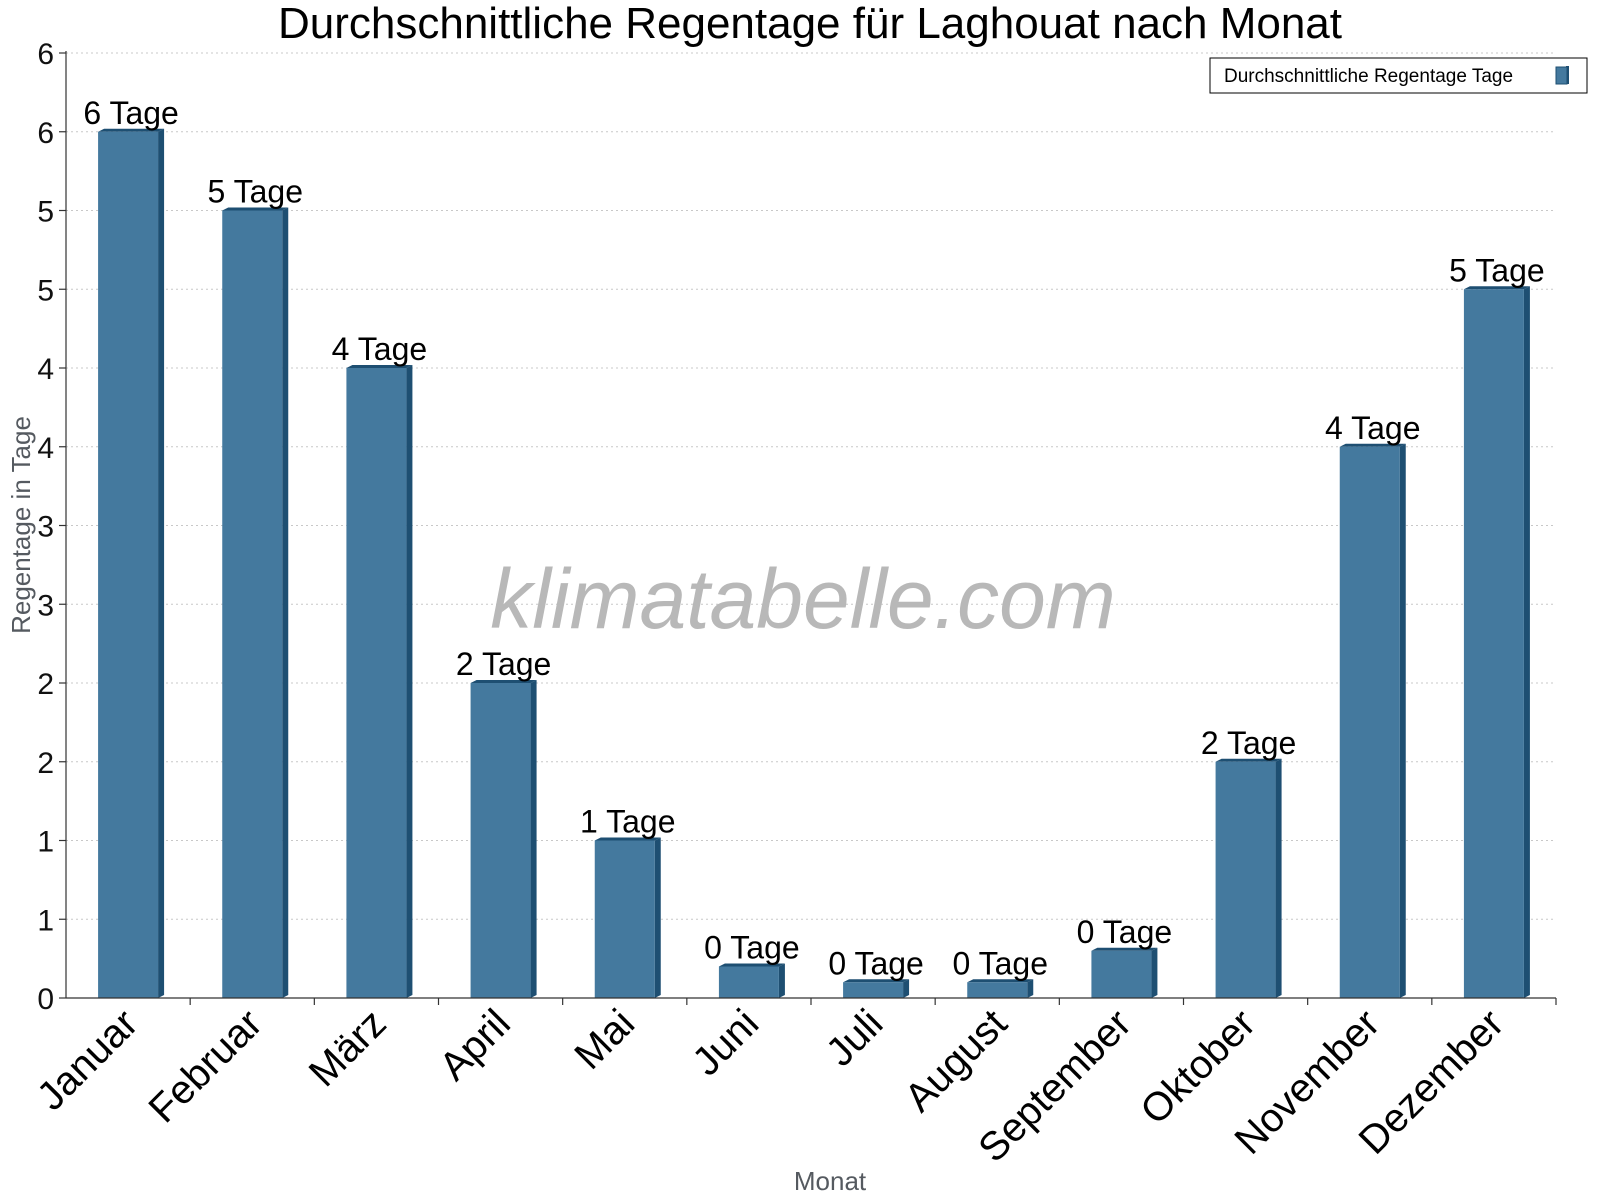 The height and width of the screenshot is (1200, 1600). I want to click on y-axis-label: Regentage in Tage, so click(21, 525).